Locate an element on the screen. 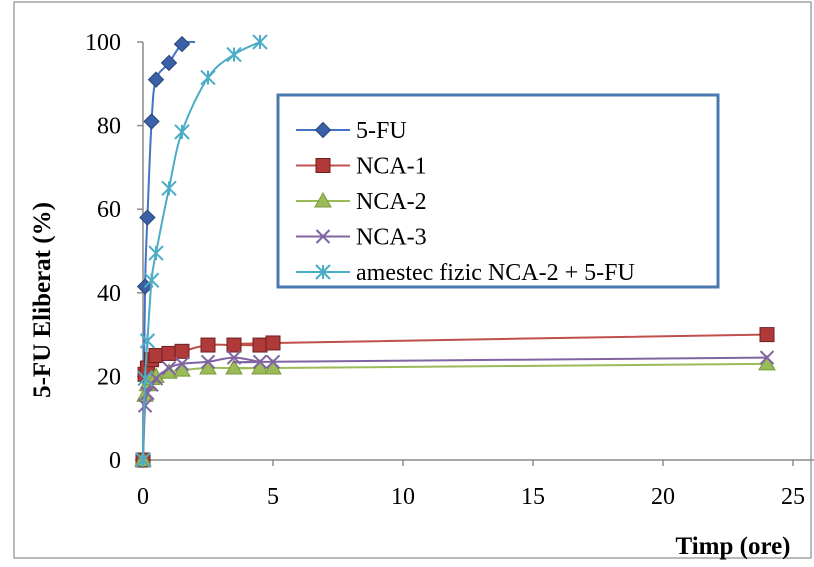 The image size is (814, 567). y-tick-label: 100 is located at coordinates (103, 43).